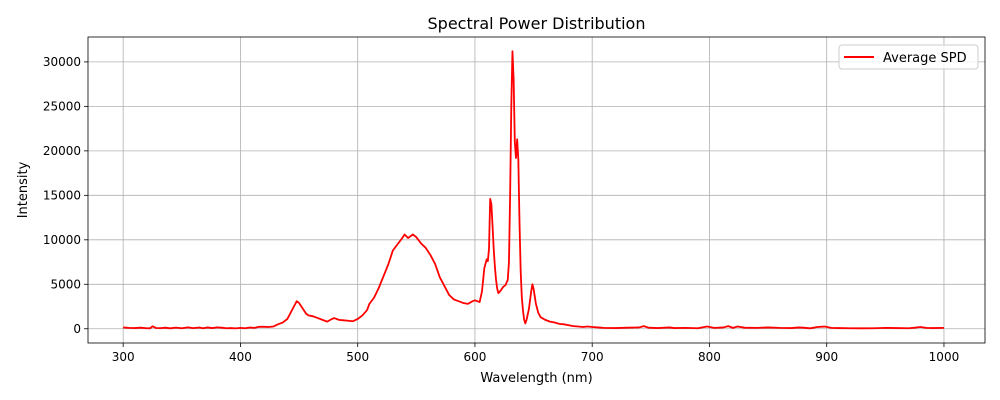 The image size is (1000, 400). What do you see at coordinates (474, 357) in the screenshot?
I see `x-tick-label: 600` at bounding box center [474, 357].